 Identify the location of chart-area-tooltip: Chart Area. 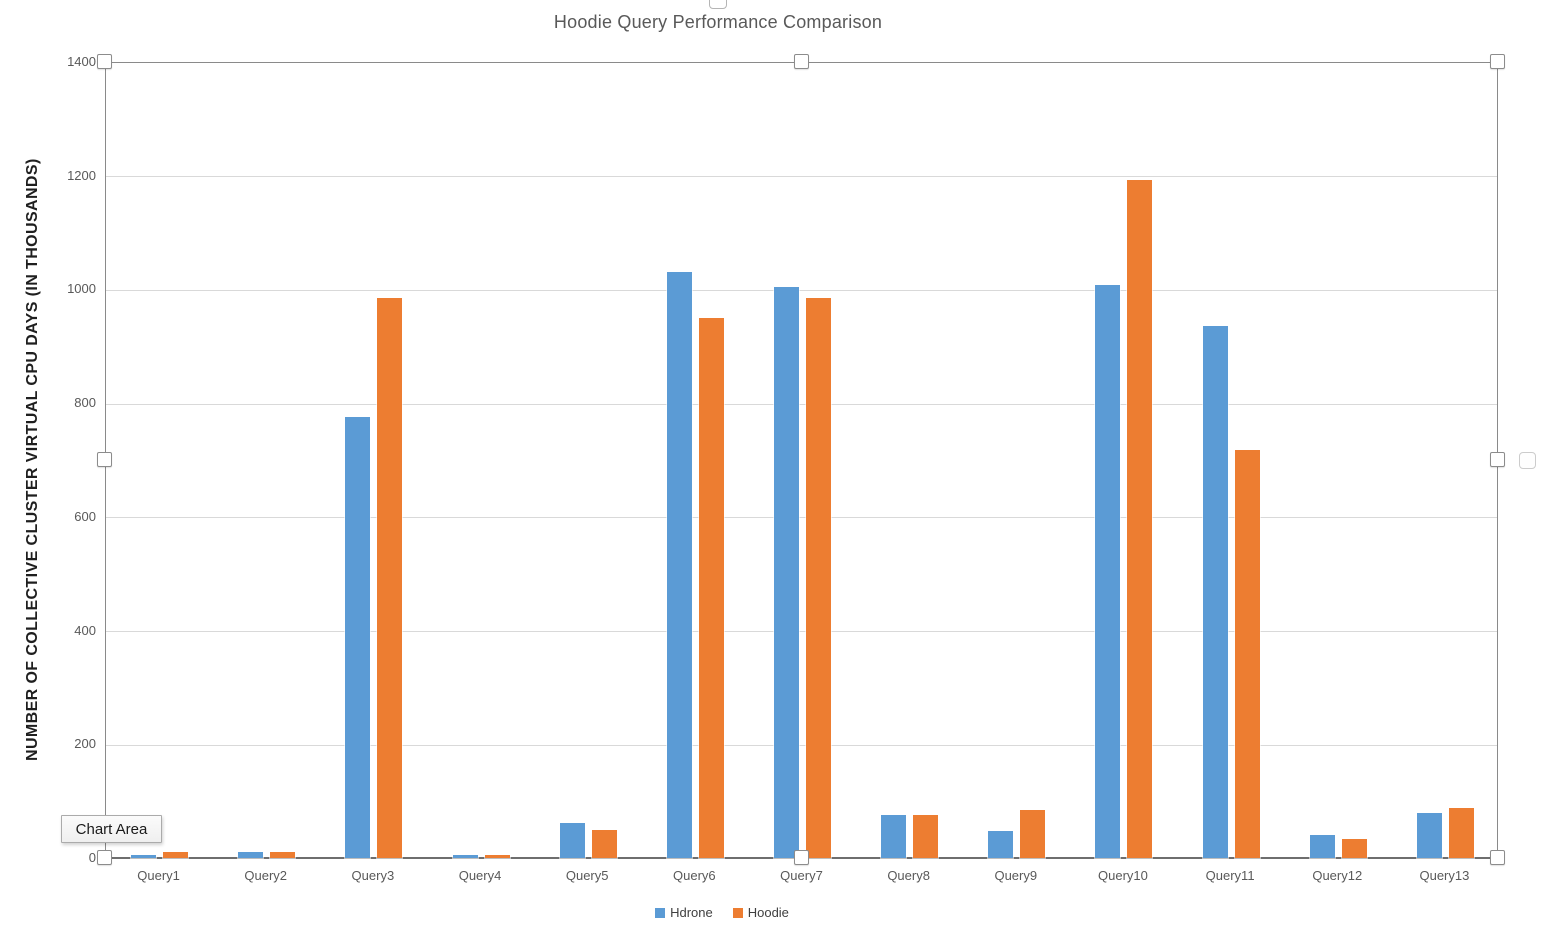
(111, 829).